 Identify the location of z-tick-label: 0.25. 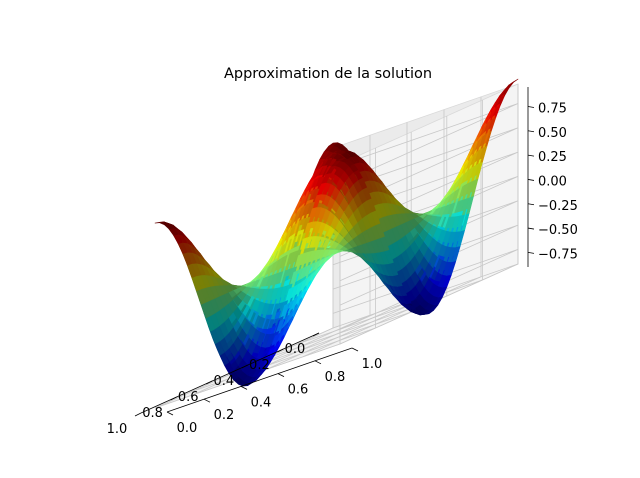
(552, 157).